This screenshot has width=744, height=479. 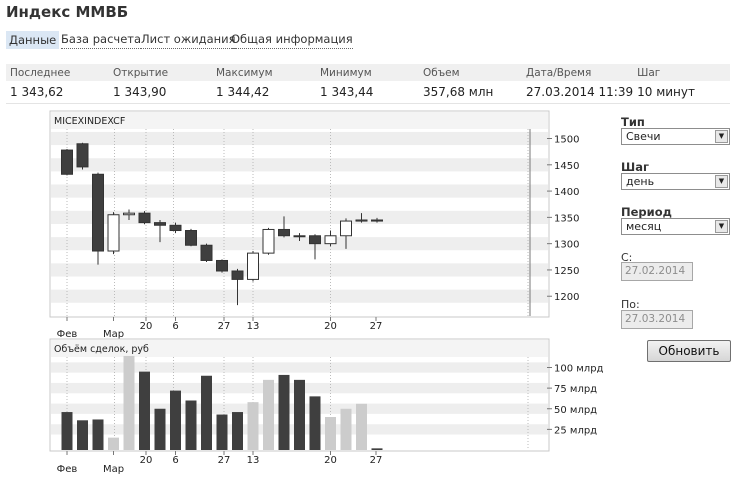 What do you see at coordinates (578, 92) in the screenshot?
I see `value-datetime: 27.03.2014 11:39` at bounding box center [578, 92].